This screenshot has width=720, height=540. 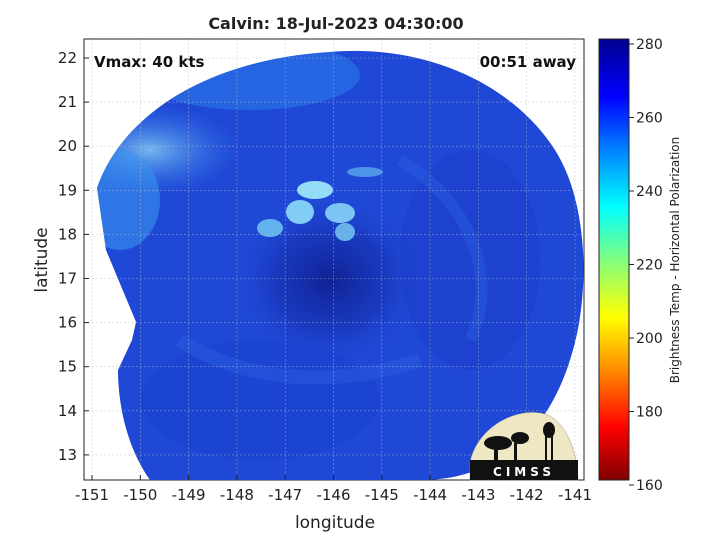 I want to click on y-tick-label: 18, so click(x=67, y=234).